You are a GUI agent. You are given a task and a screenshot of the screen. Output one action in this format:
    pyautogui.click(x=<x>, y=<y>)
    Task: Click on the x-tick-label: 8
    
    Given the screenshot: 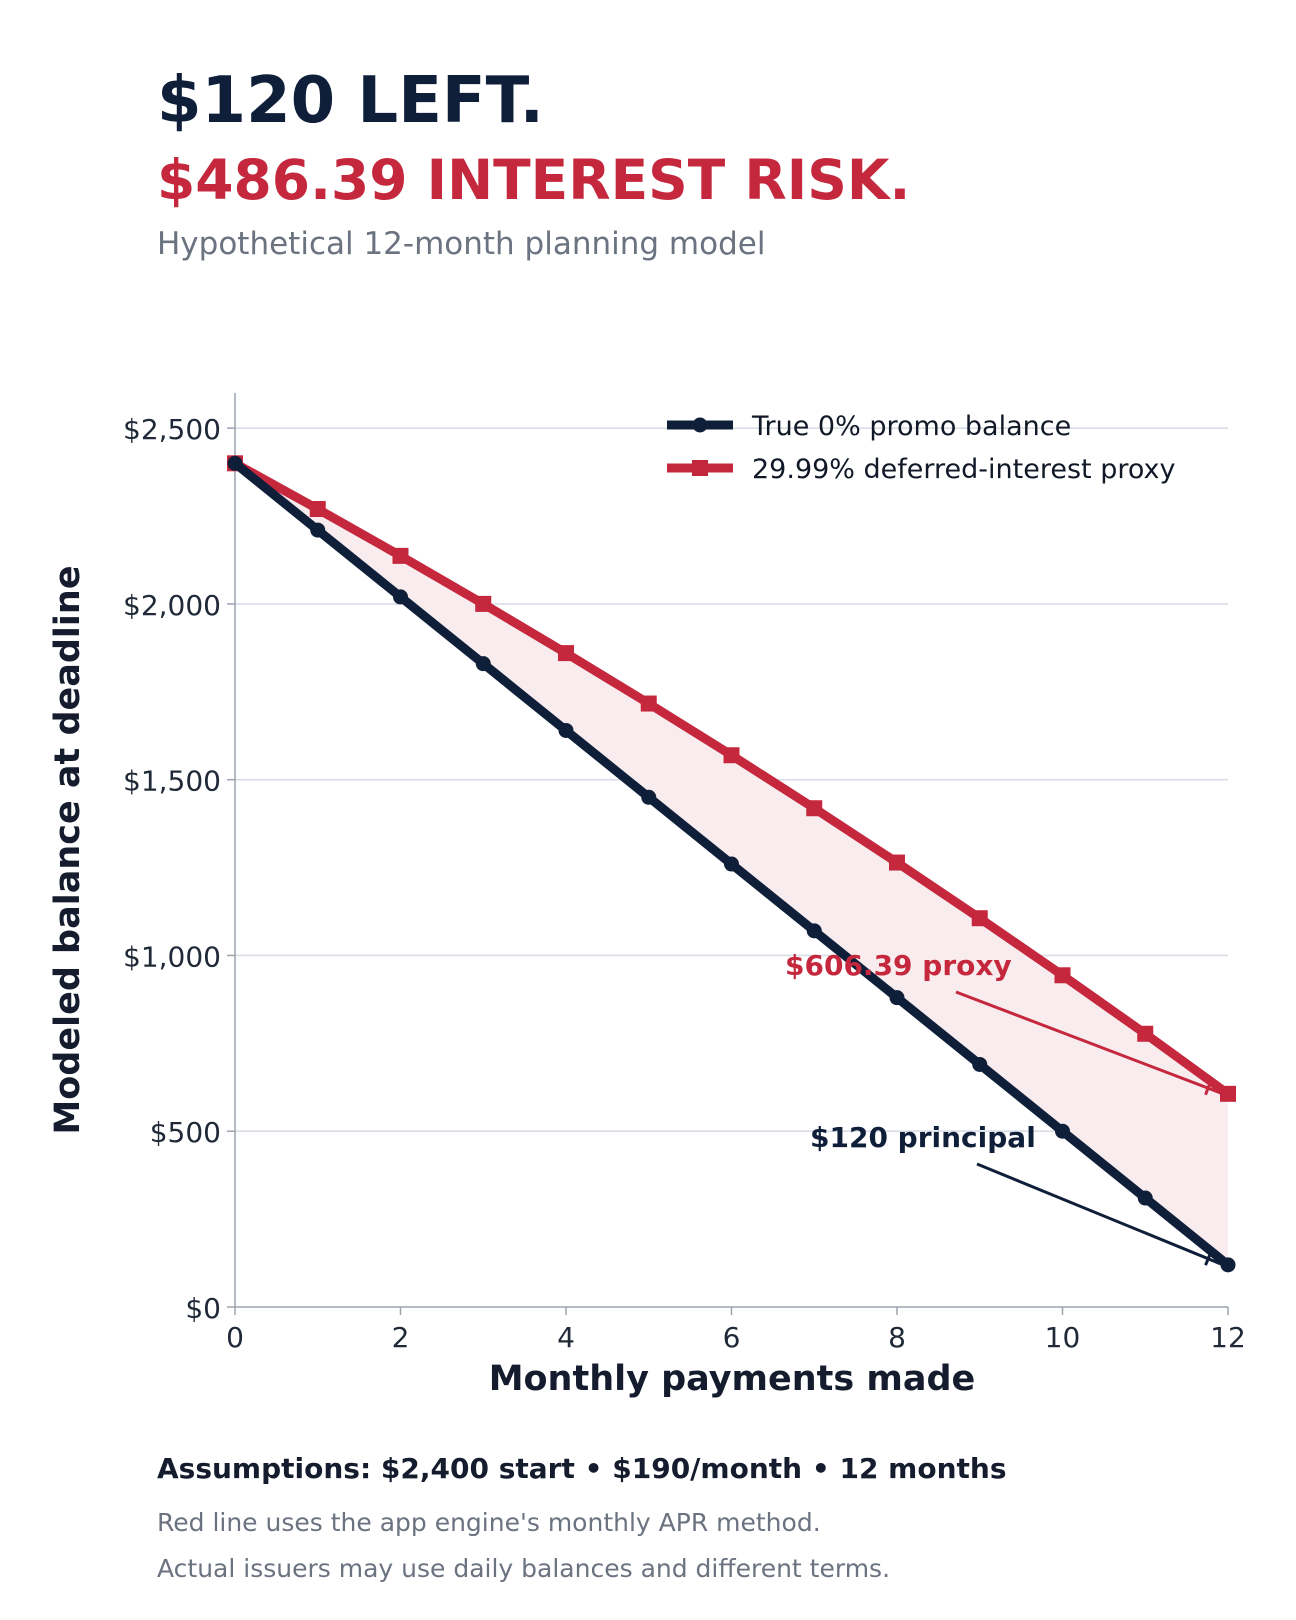 What is the action you would take?
    pyautogui.click(x=897, y=1337)
    